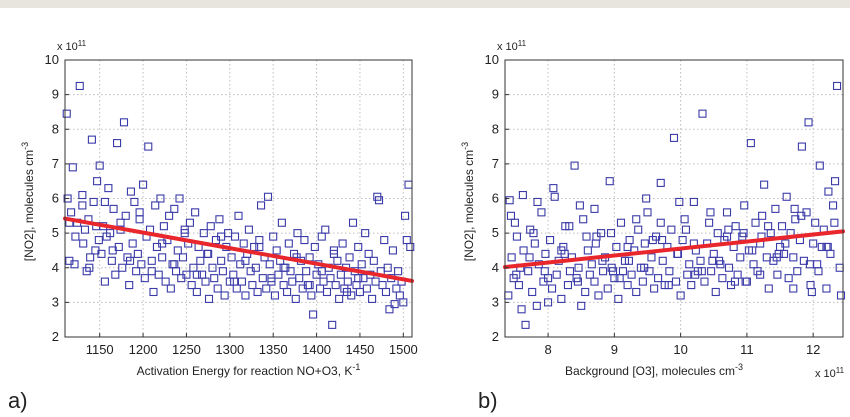  Describe the element at coordinates (55, 128) in the screenshot. I see `y-tick-label: 8` at that location.